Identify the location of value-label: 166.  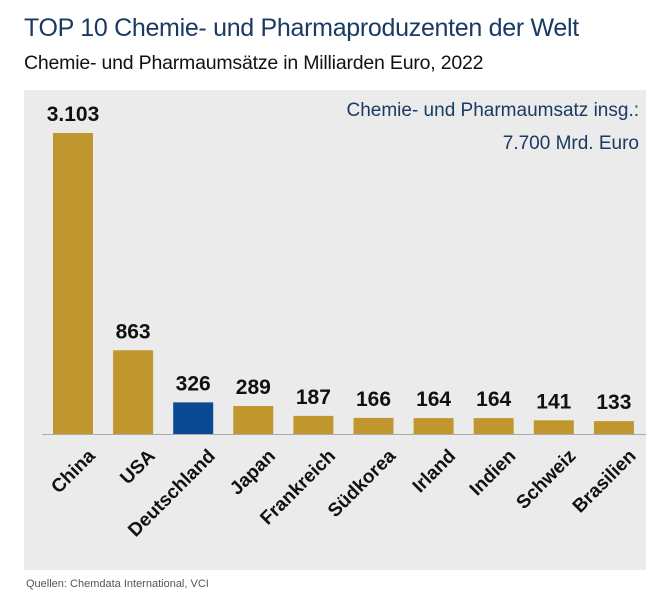
(373, 399).